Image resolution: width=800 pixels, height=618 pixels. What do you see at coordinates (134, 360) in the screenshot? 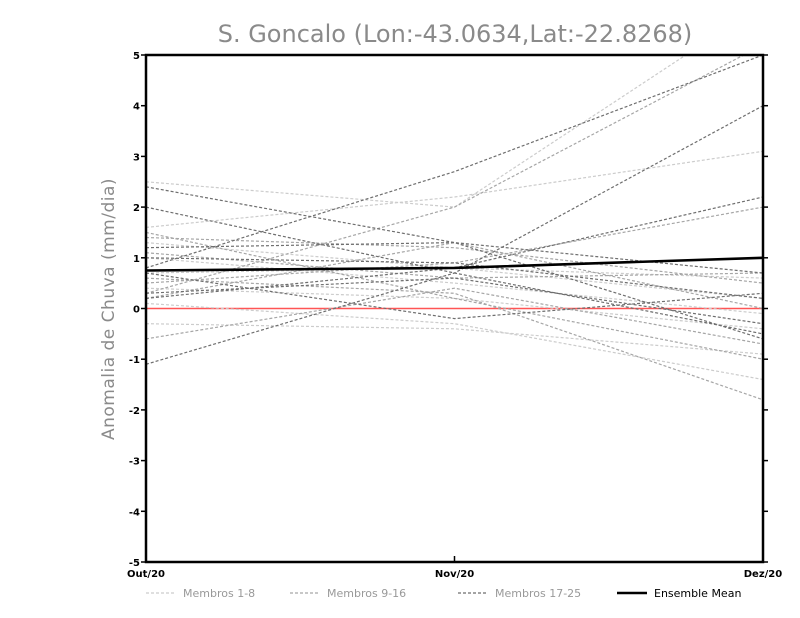
I see `y-tick-label: -1` at bounding box center [134, 360].